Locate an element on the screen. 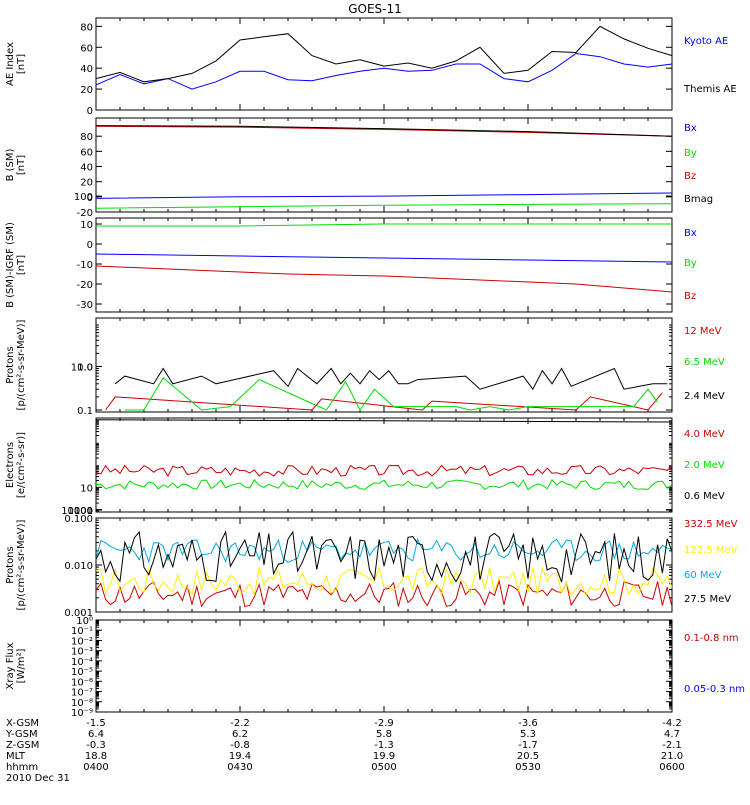 The image size is (750, 805). y-tick-label: 10.0 is located at coordinates (82, 367).